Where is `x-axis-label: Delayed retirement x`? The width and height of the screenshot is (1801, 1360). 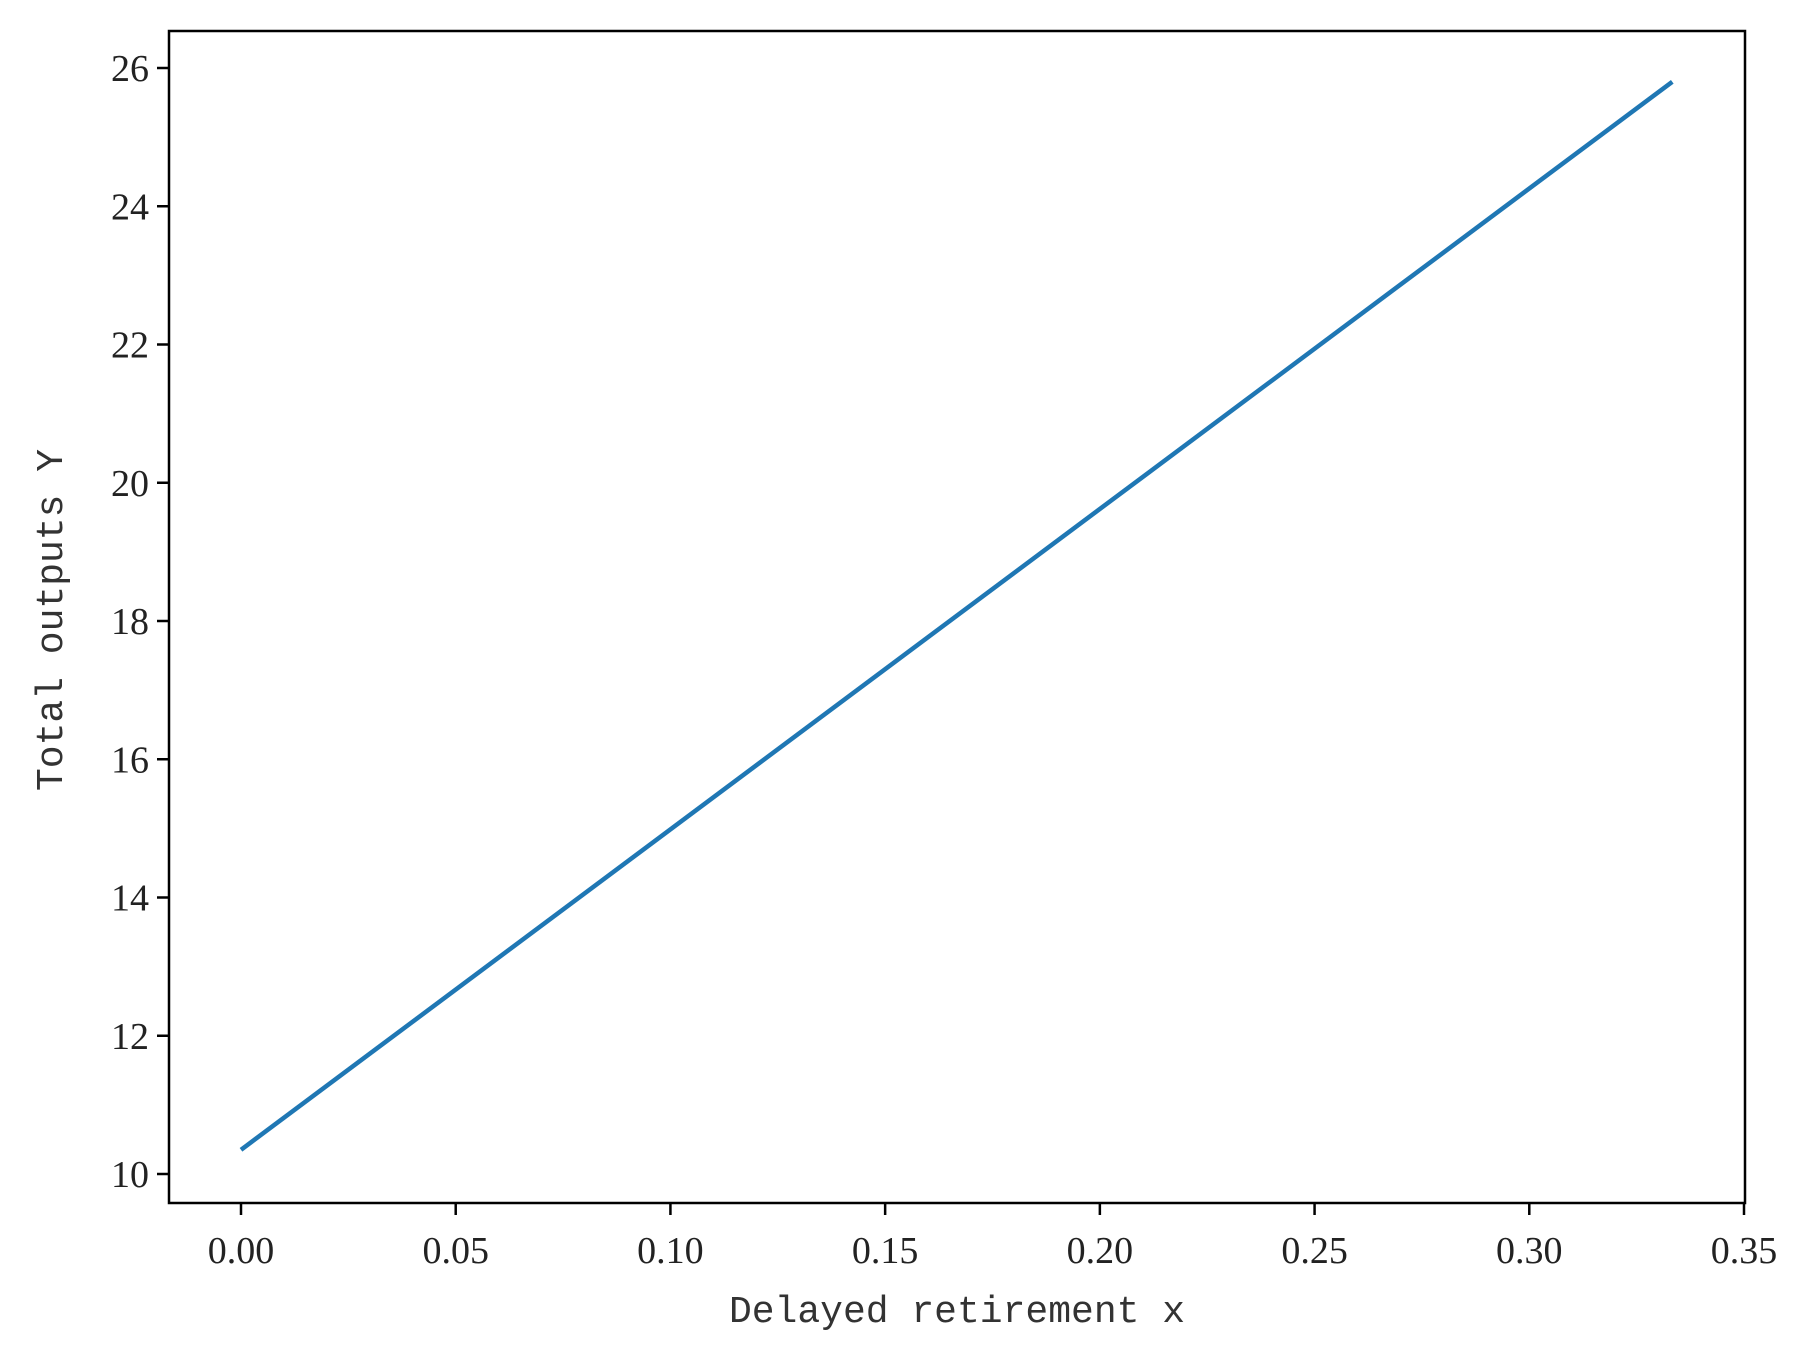
x-axis-label: Delayed retirement x is located at coordinates (957, 1312).